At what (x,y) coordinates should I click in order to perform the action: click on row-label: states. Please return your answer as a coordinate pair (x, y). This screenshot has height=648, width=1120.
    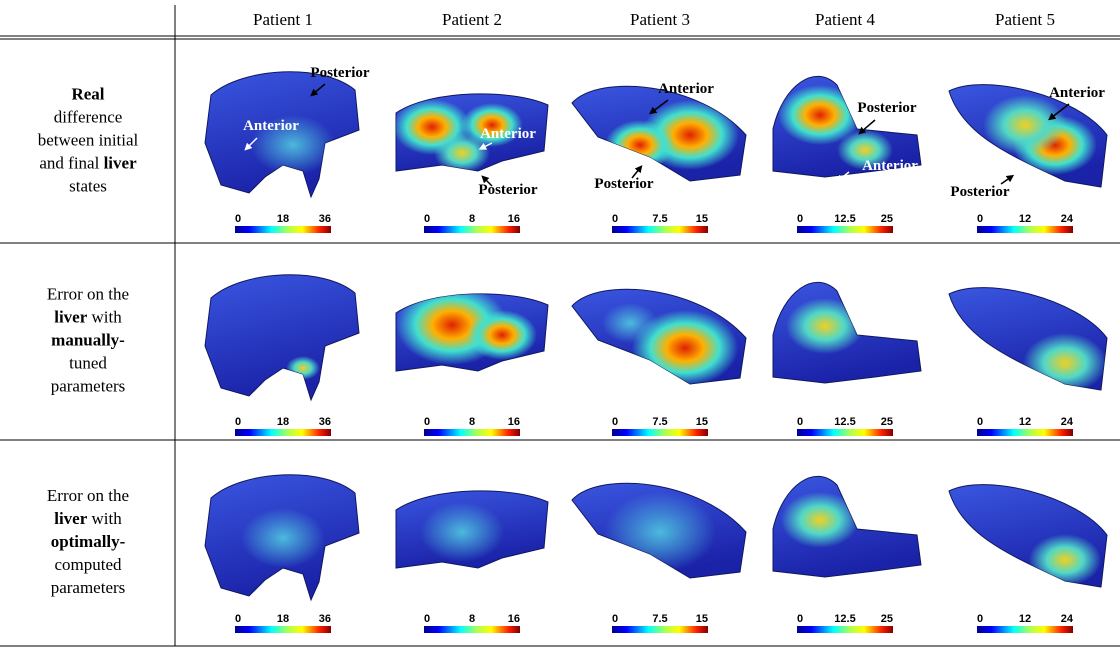
    Looking at the image, I should click on (88, 185).